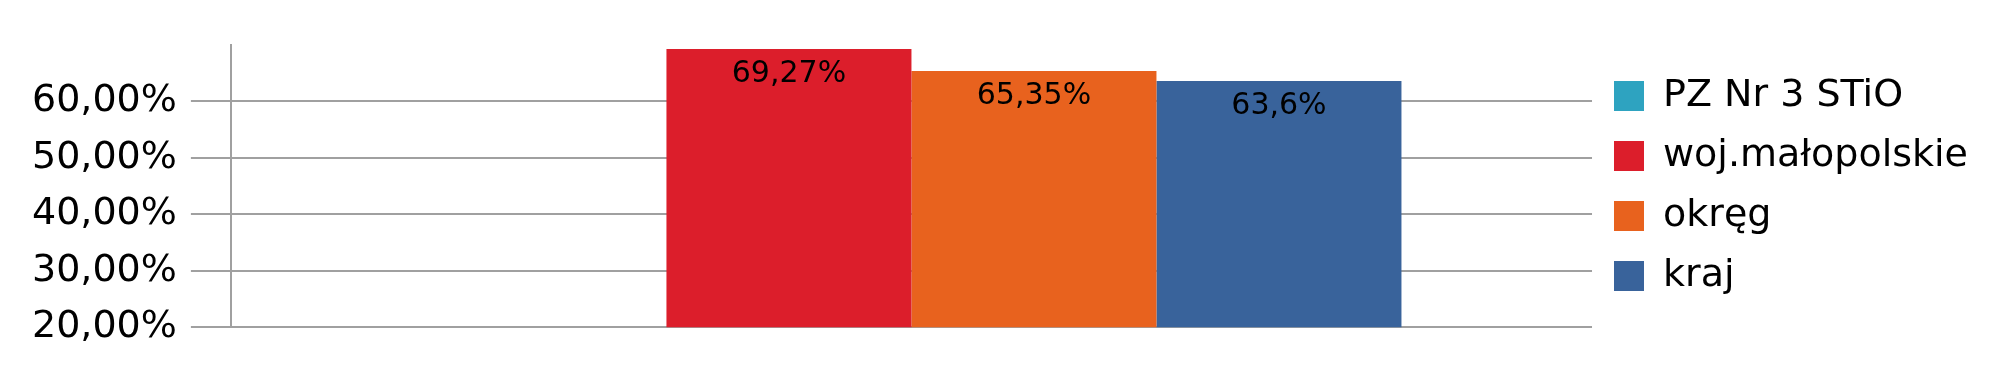  I want to click on data-label: 69,27%, so click(789, 71).